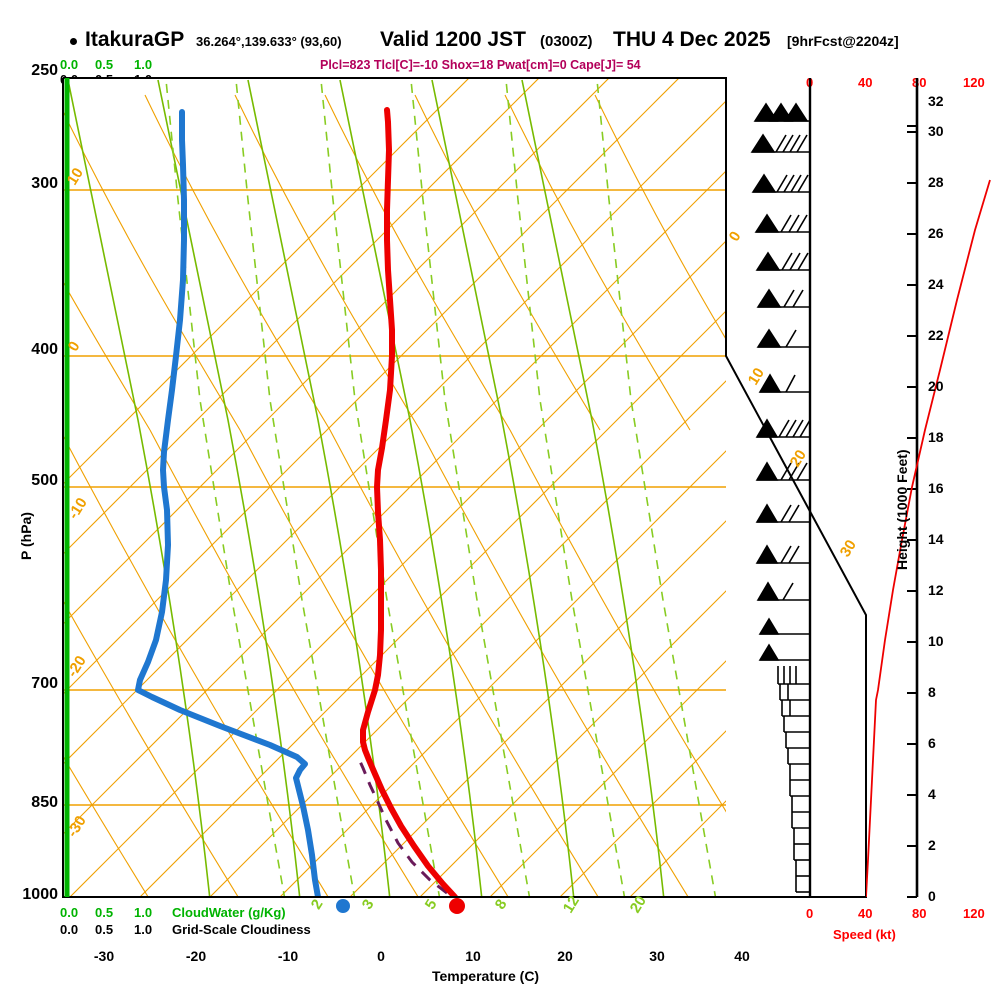 The height and width of the screenshot is (1000, 1000). Describe the element at coordinates (565, 956) in the screenshot. I see `temperature-tick-20: 20` at that location.